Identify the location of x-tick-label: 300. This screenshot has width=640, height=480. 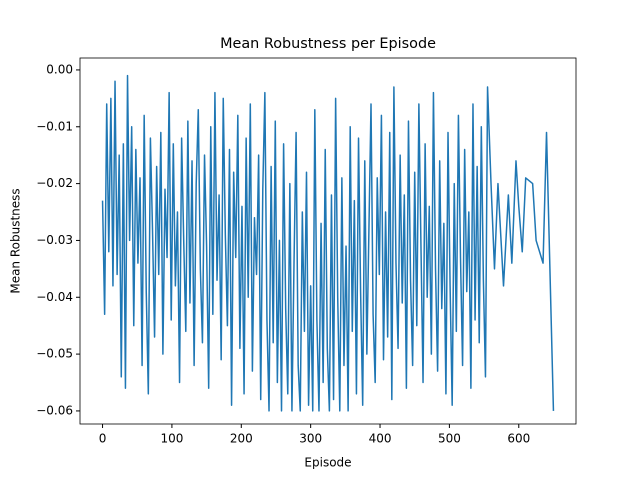
(310, 439).